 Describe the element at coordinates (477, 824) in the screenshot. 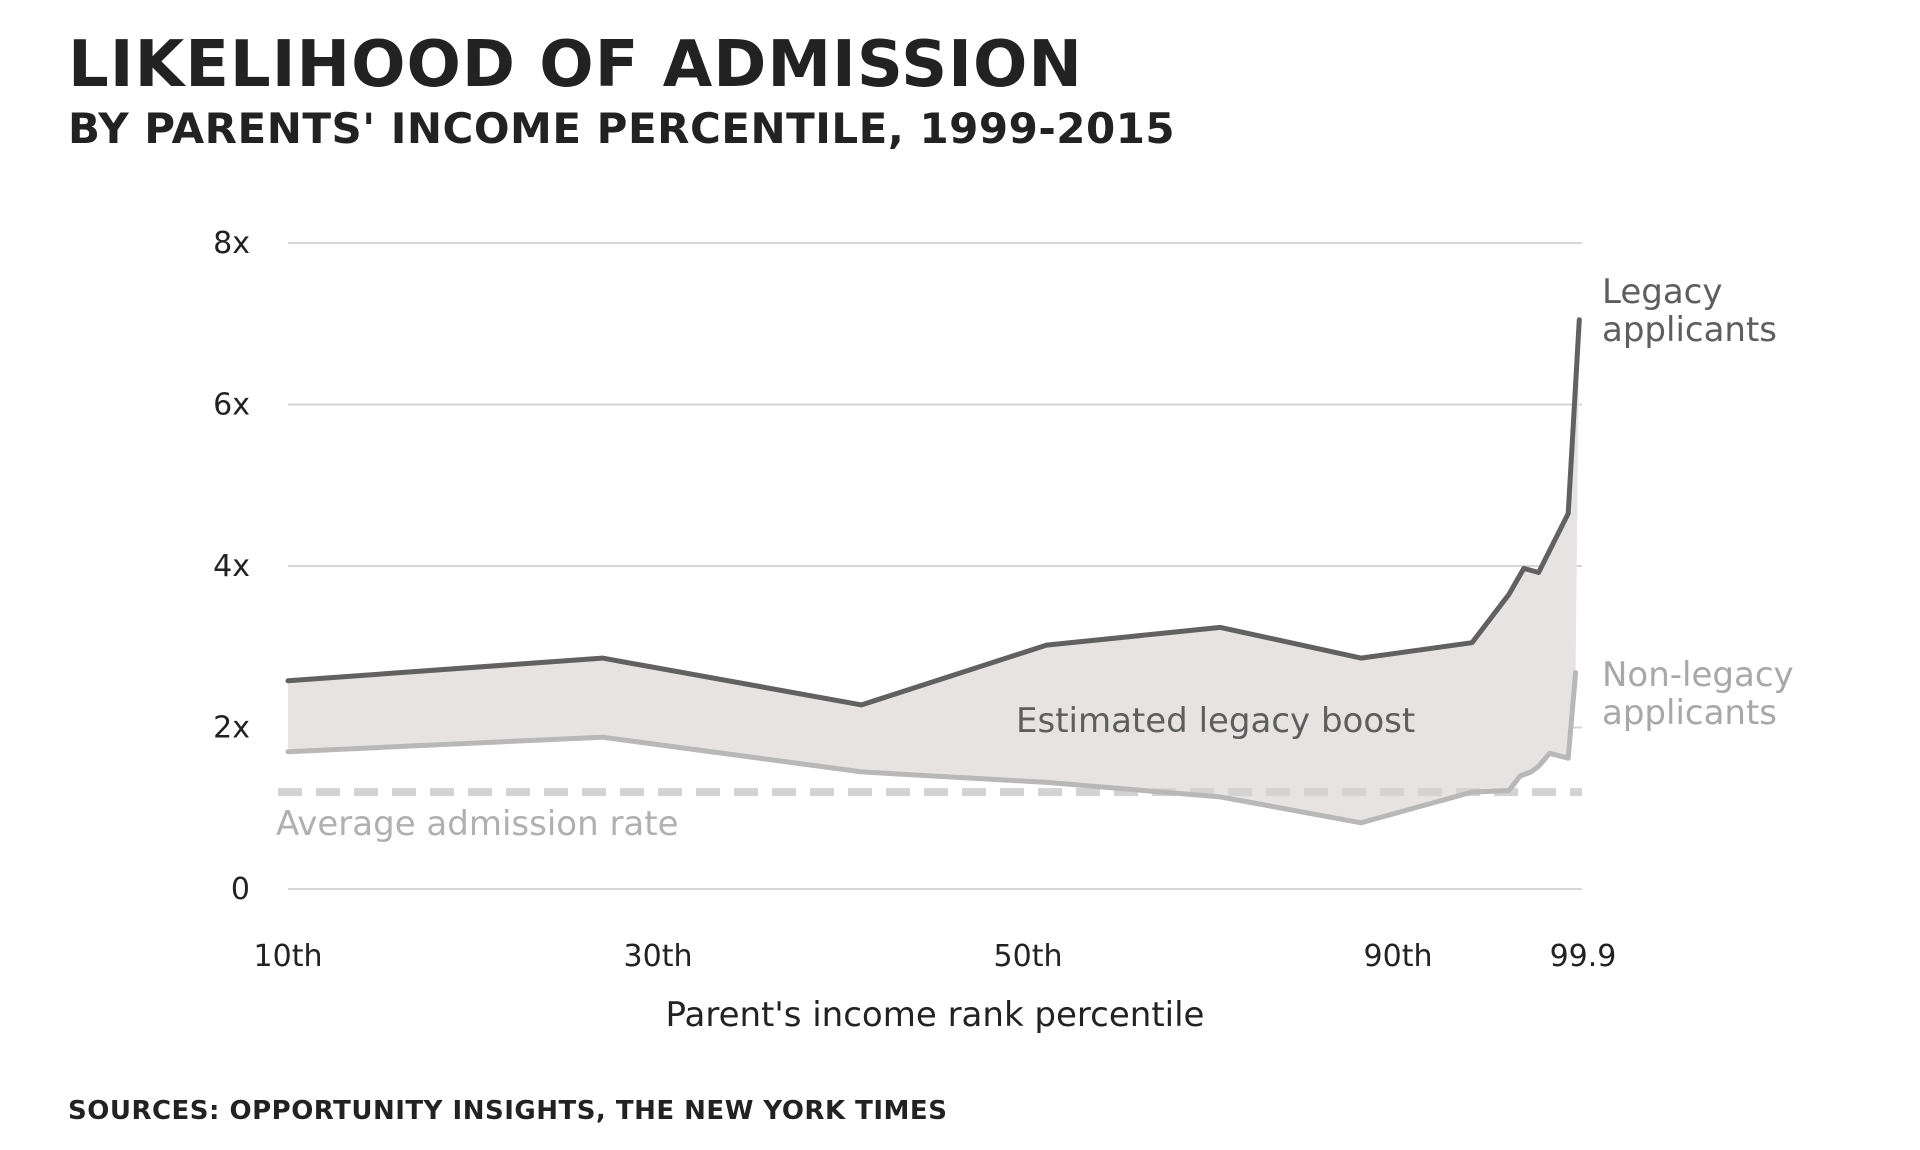

I see `average-rate-label: Average admission rate` at that location.